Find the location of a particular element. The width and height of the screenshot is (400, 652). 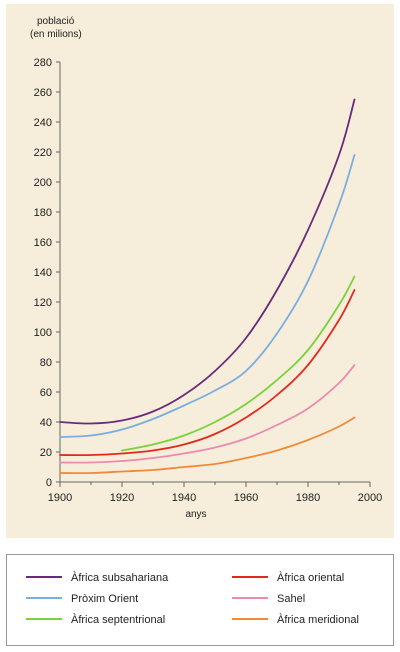

y-axis-title-line-1: població is located at coordinates (56, 21).